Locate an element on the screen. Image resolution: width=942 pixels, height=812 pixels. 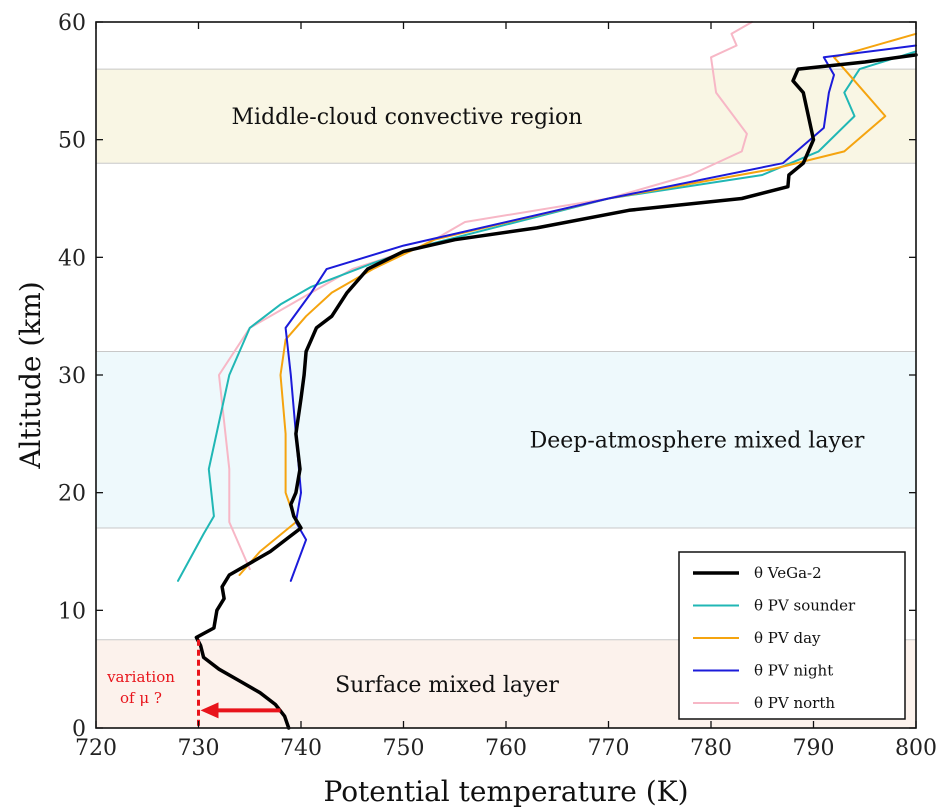
region-label: Middle-cloud convective region is located at coordinates (407, 117).